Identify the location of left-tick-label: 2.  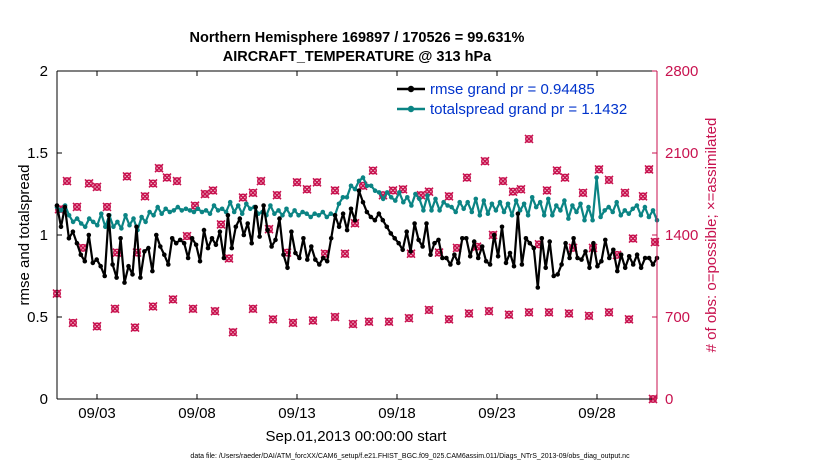
(44, 71).